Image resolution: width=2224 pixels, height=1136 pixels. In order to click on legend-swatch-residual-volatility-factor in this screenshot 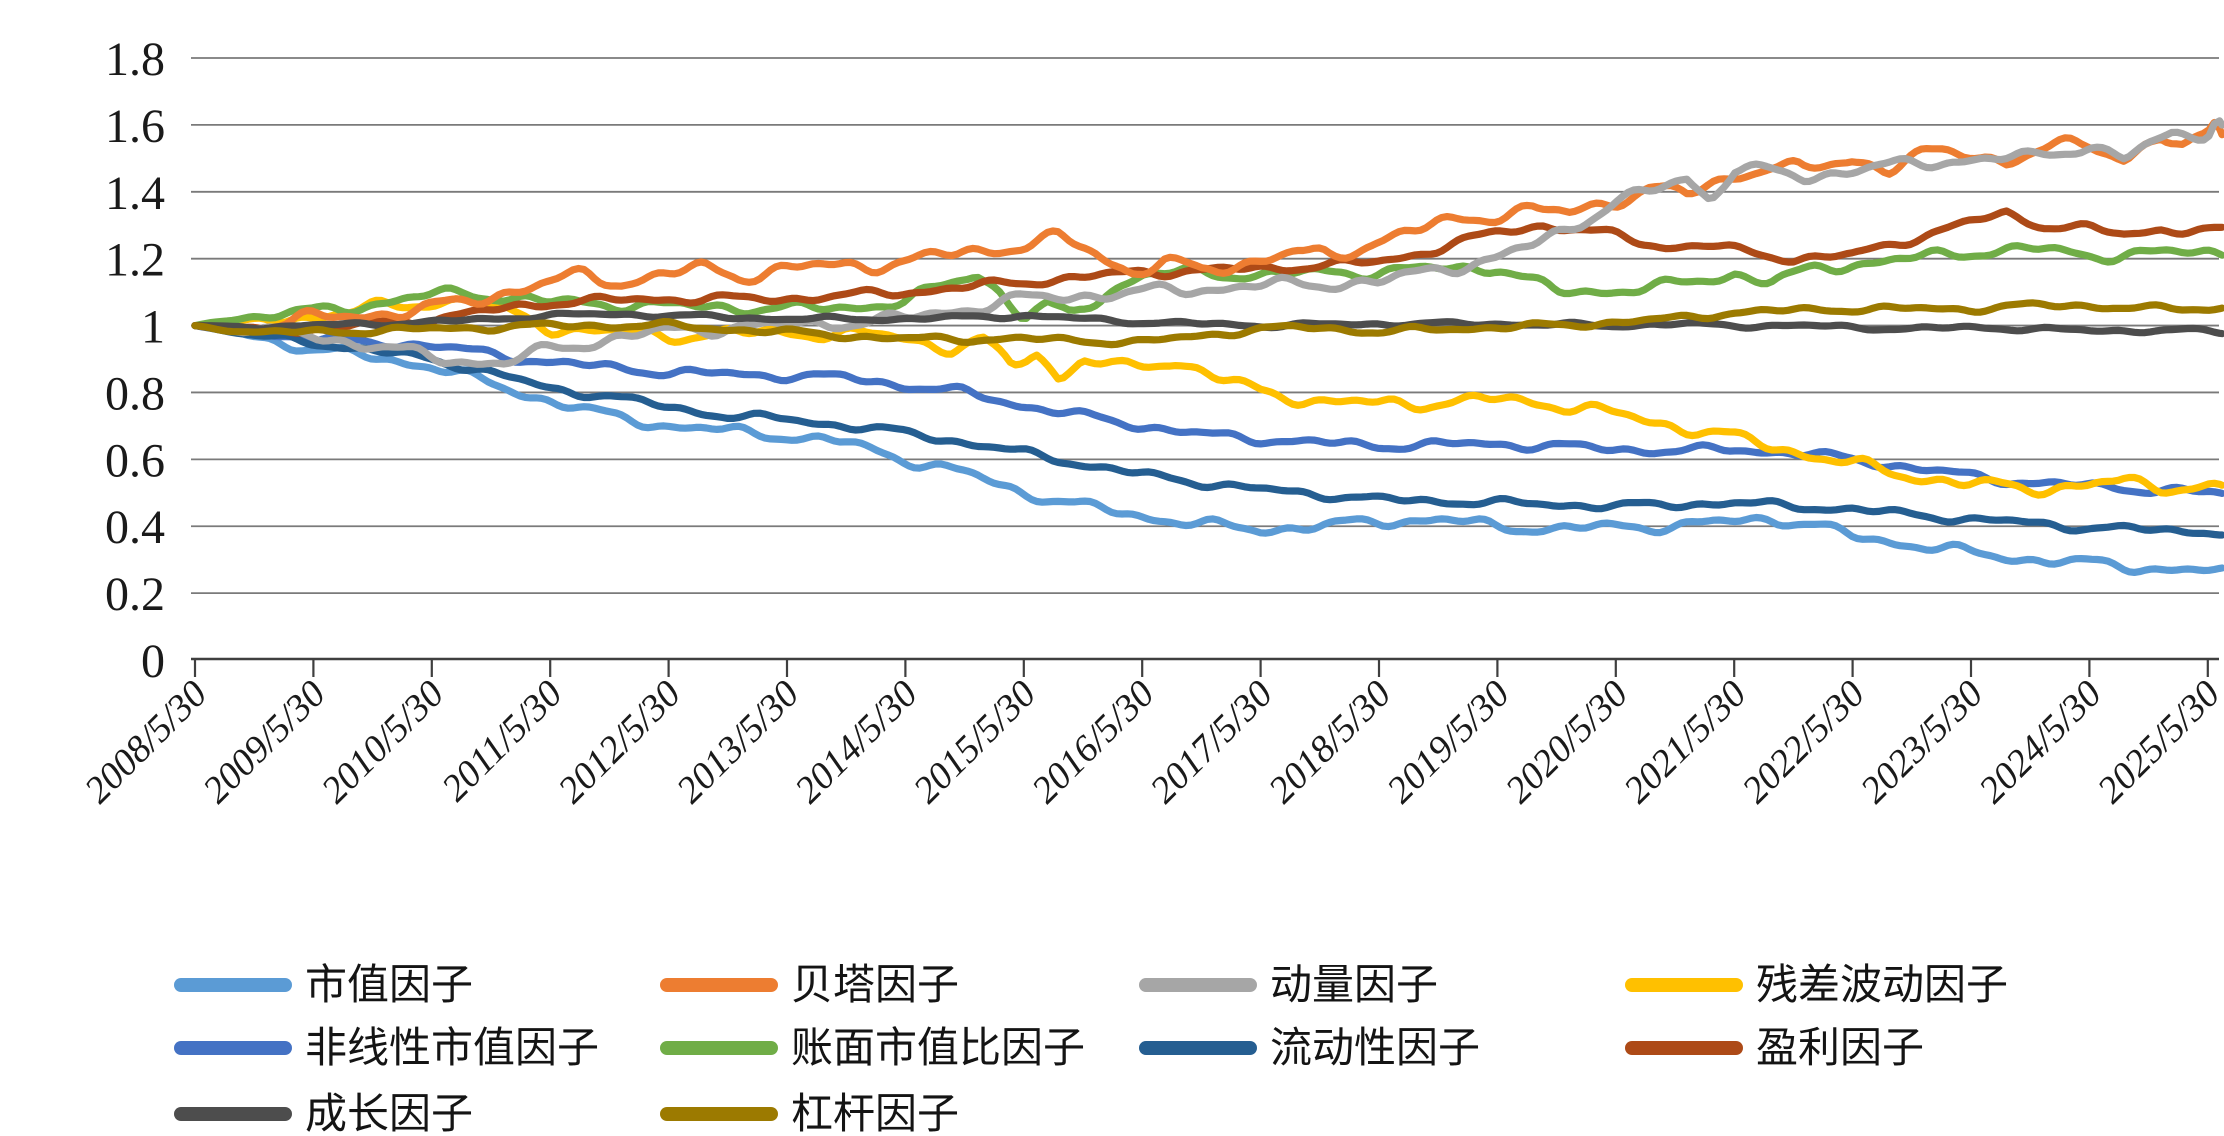, I will do `click(1684, 985)`.